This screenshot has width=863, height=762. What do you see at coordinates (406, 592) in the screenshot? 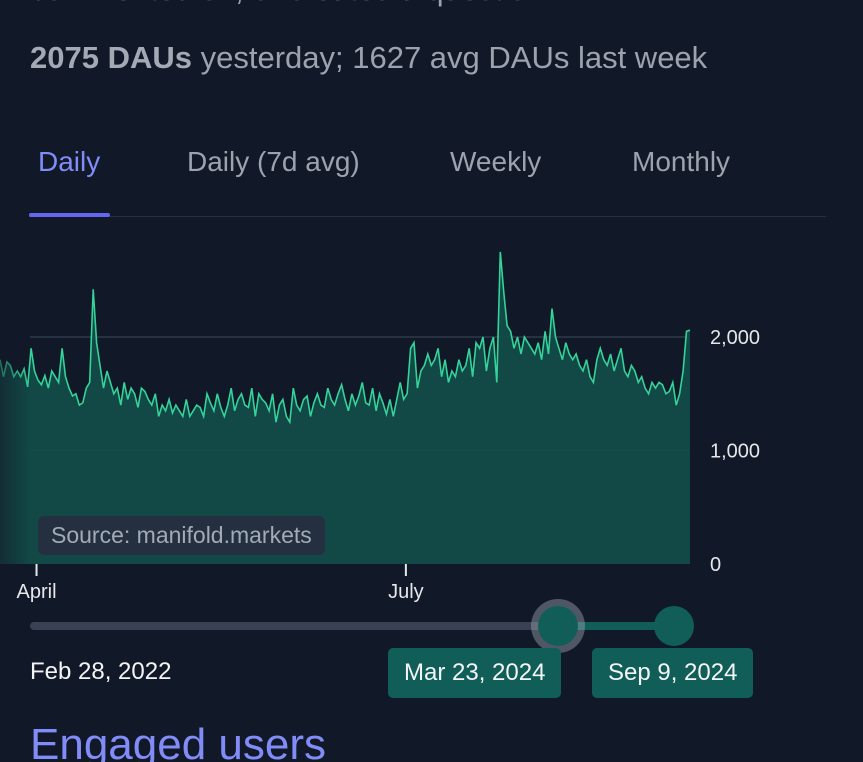
I see `x-tick-label: July` at bounding box center [406, 592].